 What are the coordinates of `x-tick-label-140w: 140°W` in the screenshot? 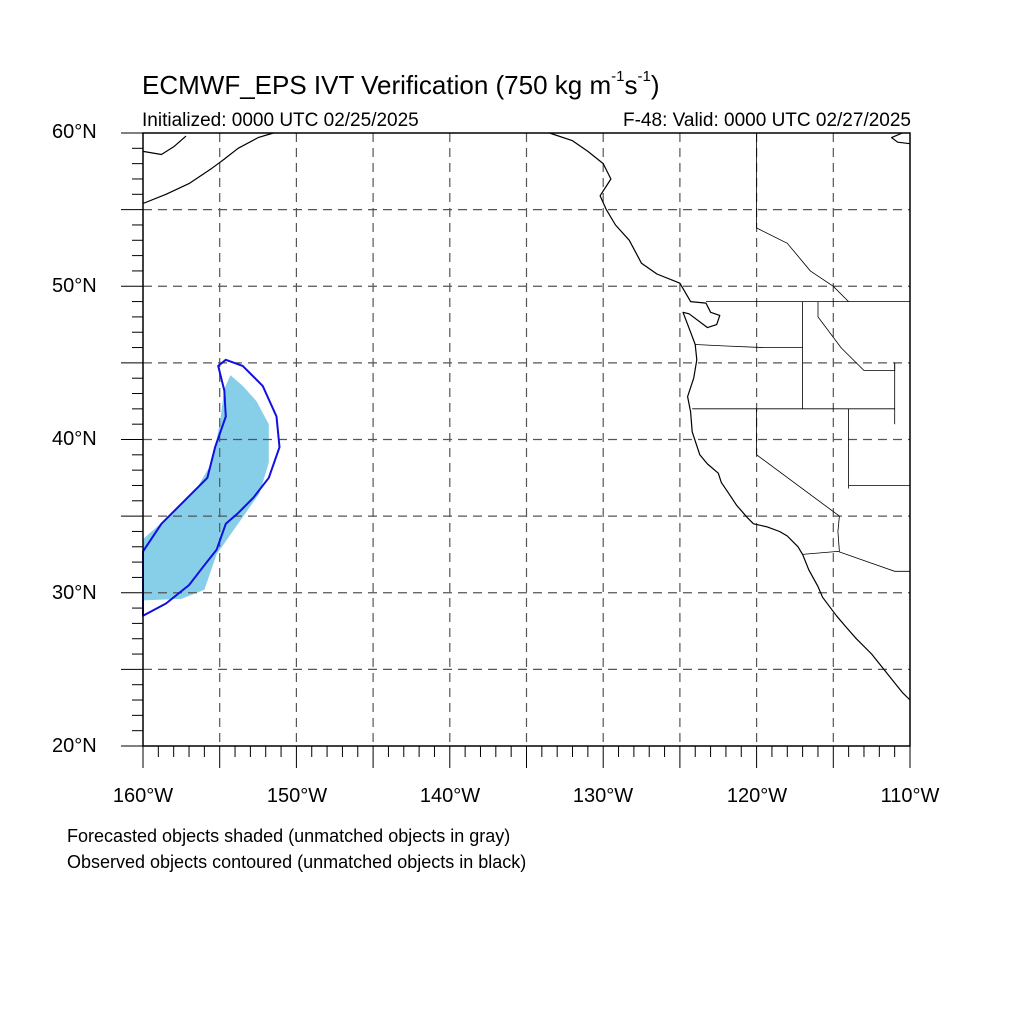 It's located at (450, 796).